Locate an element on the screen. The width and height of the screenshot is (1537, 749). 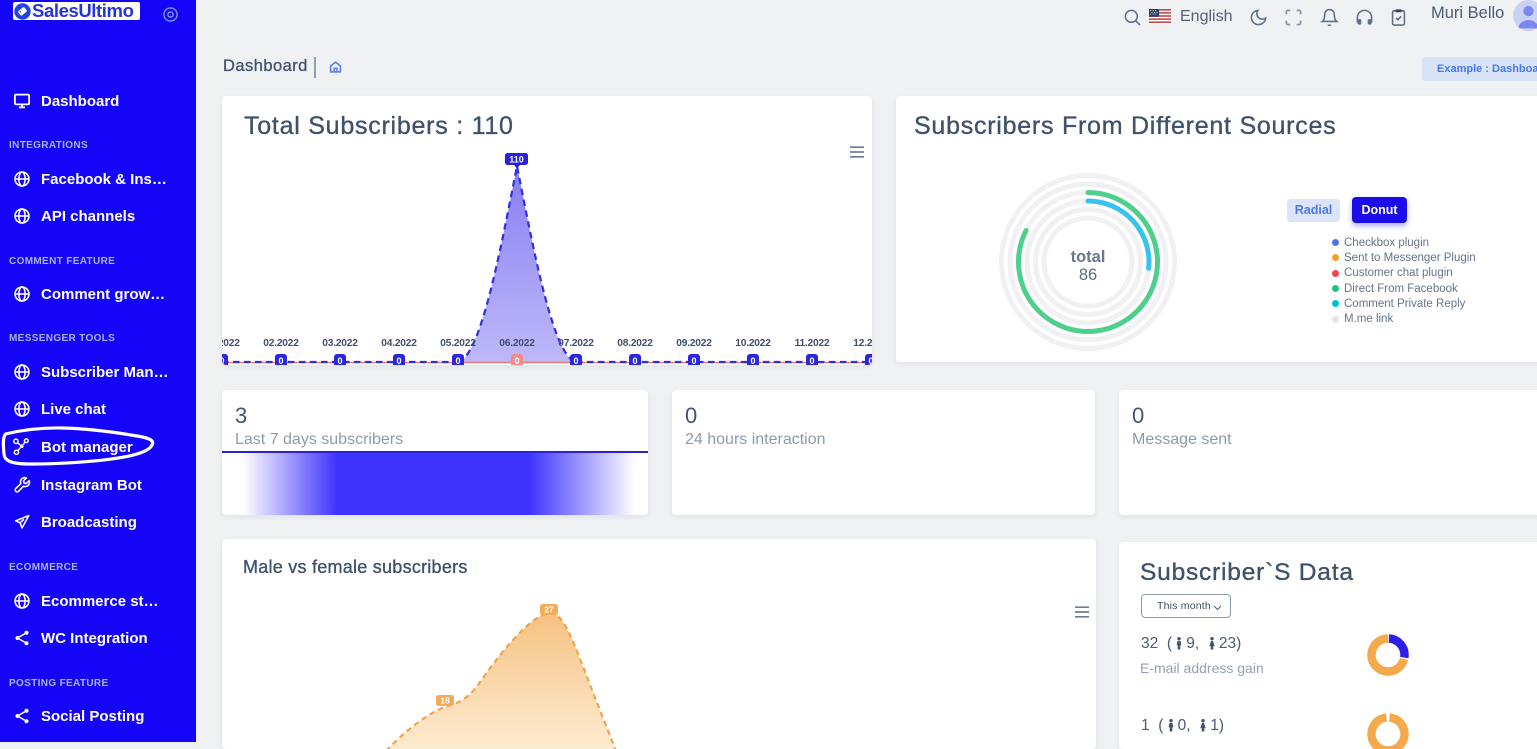
svg-text: 06.2022 is located at coordinates (517, 343).